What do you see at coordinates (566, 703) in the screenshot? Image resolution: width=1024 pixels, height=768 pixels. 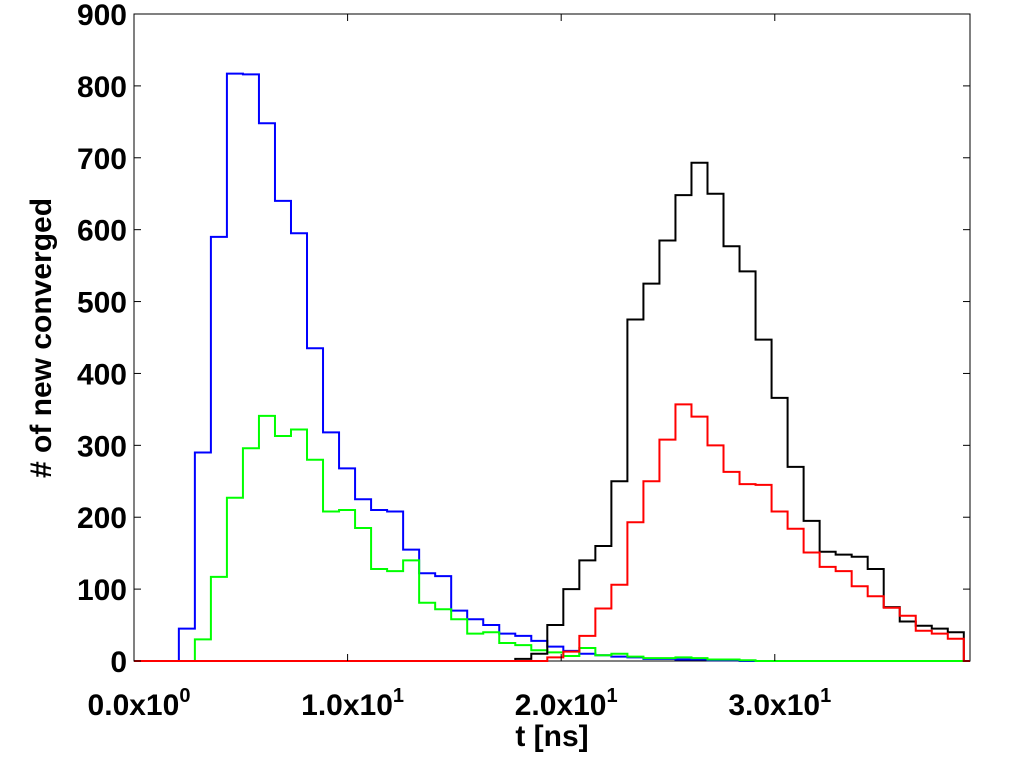 I see `x-tick-label-2: 2.0x10¹` at bounding box center [566, 703].